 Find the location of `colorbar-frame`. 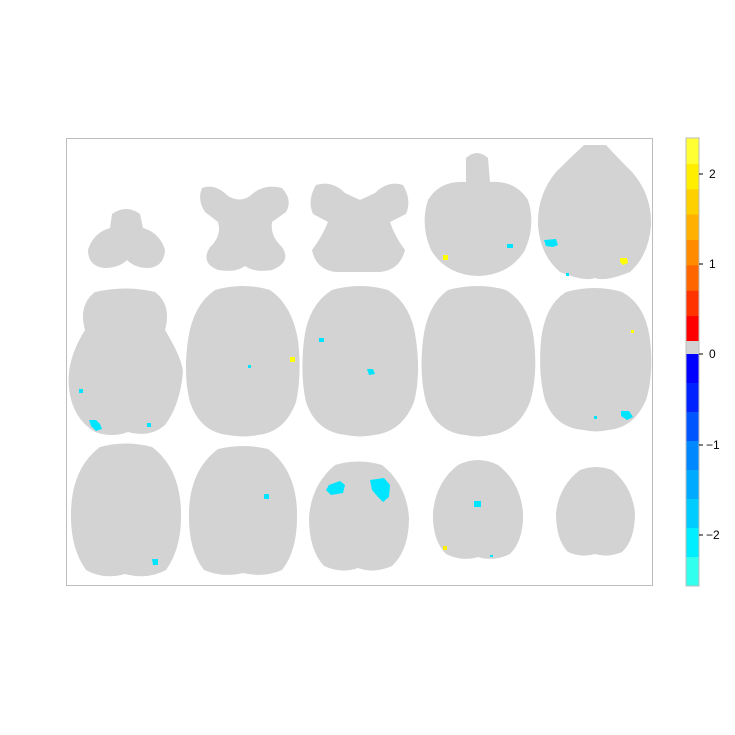

colorbar-frame is located at coordinates (692, 362).